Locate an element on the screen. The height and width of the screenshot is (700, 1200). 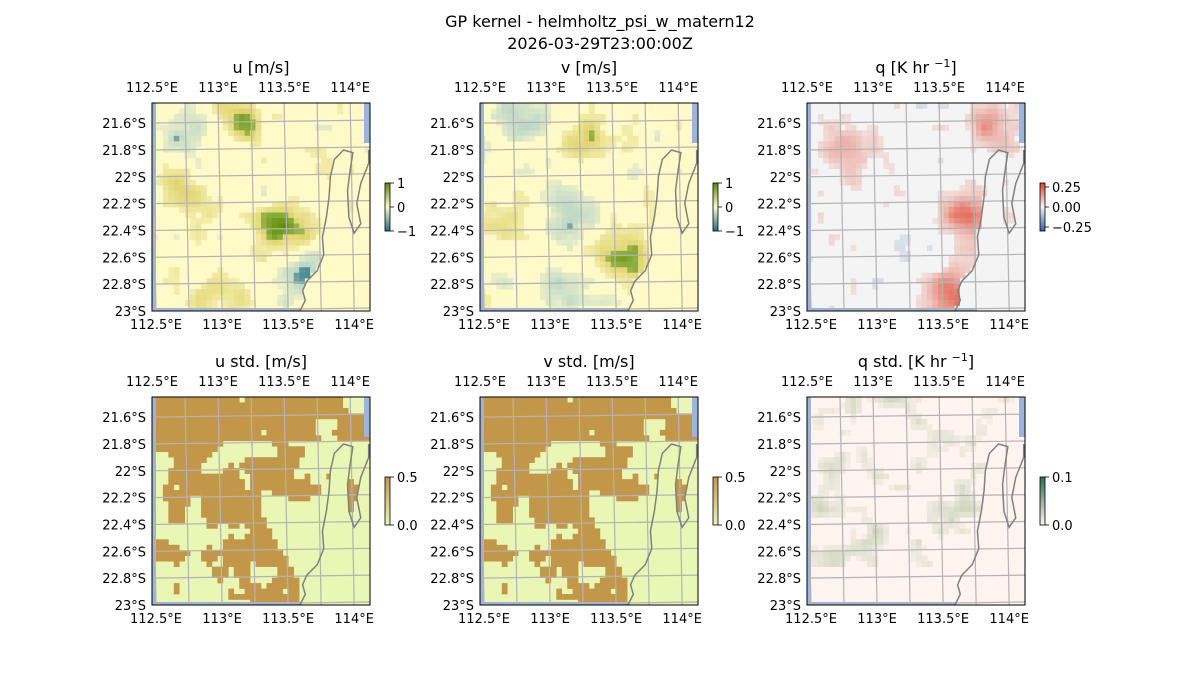
meridian-line is located at coordinates (875, 207).